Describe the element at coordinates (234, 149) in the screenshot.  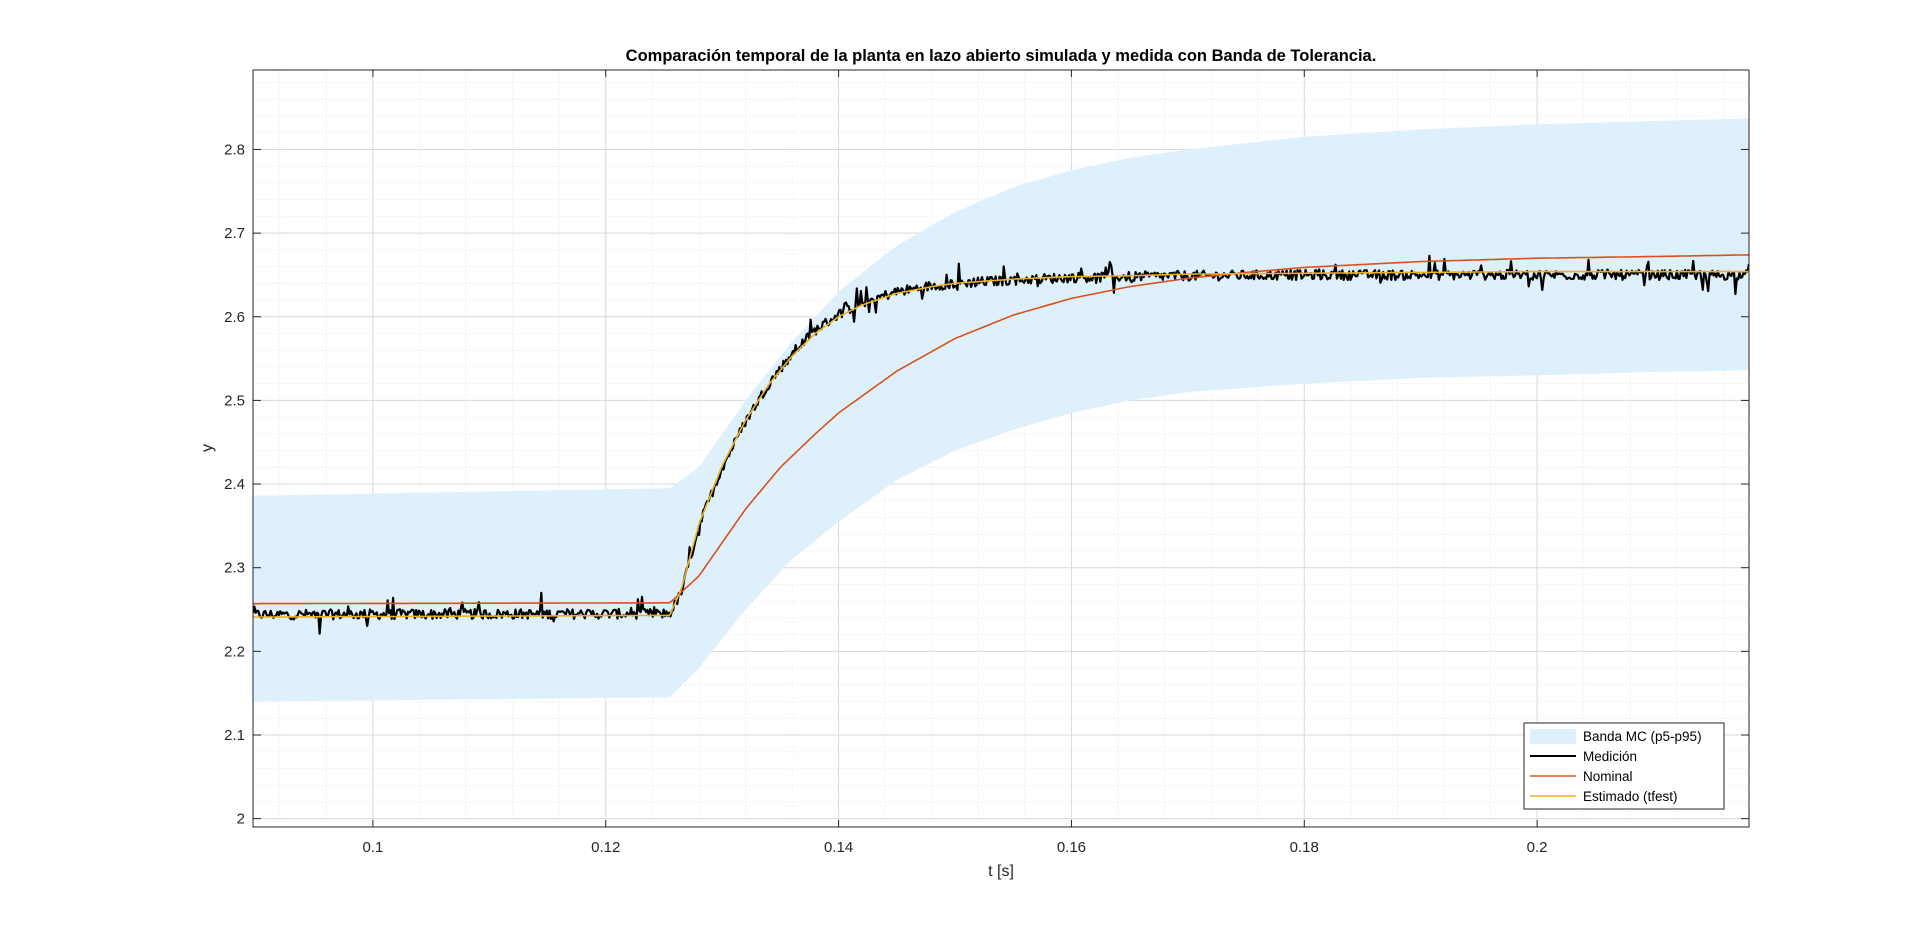
I see `y-tick-label: 2.8` at that location.